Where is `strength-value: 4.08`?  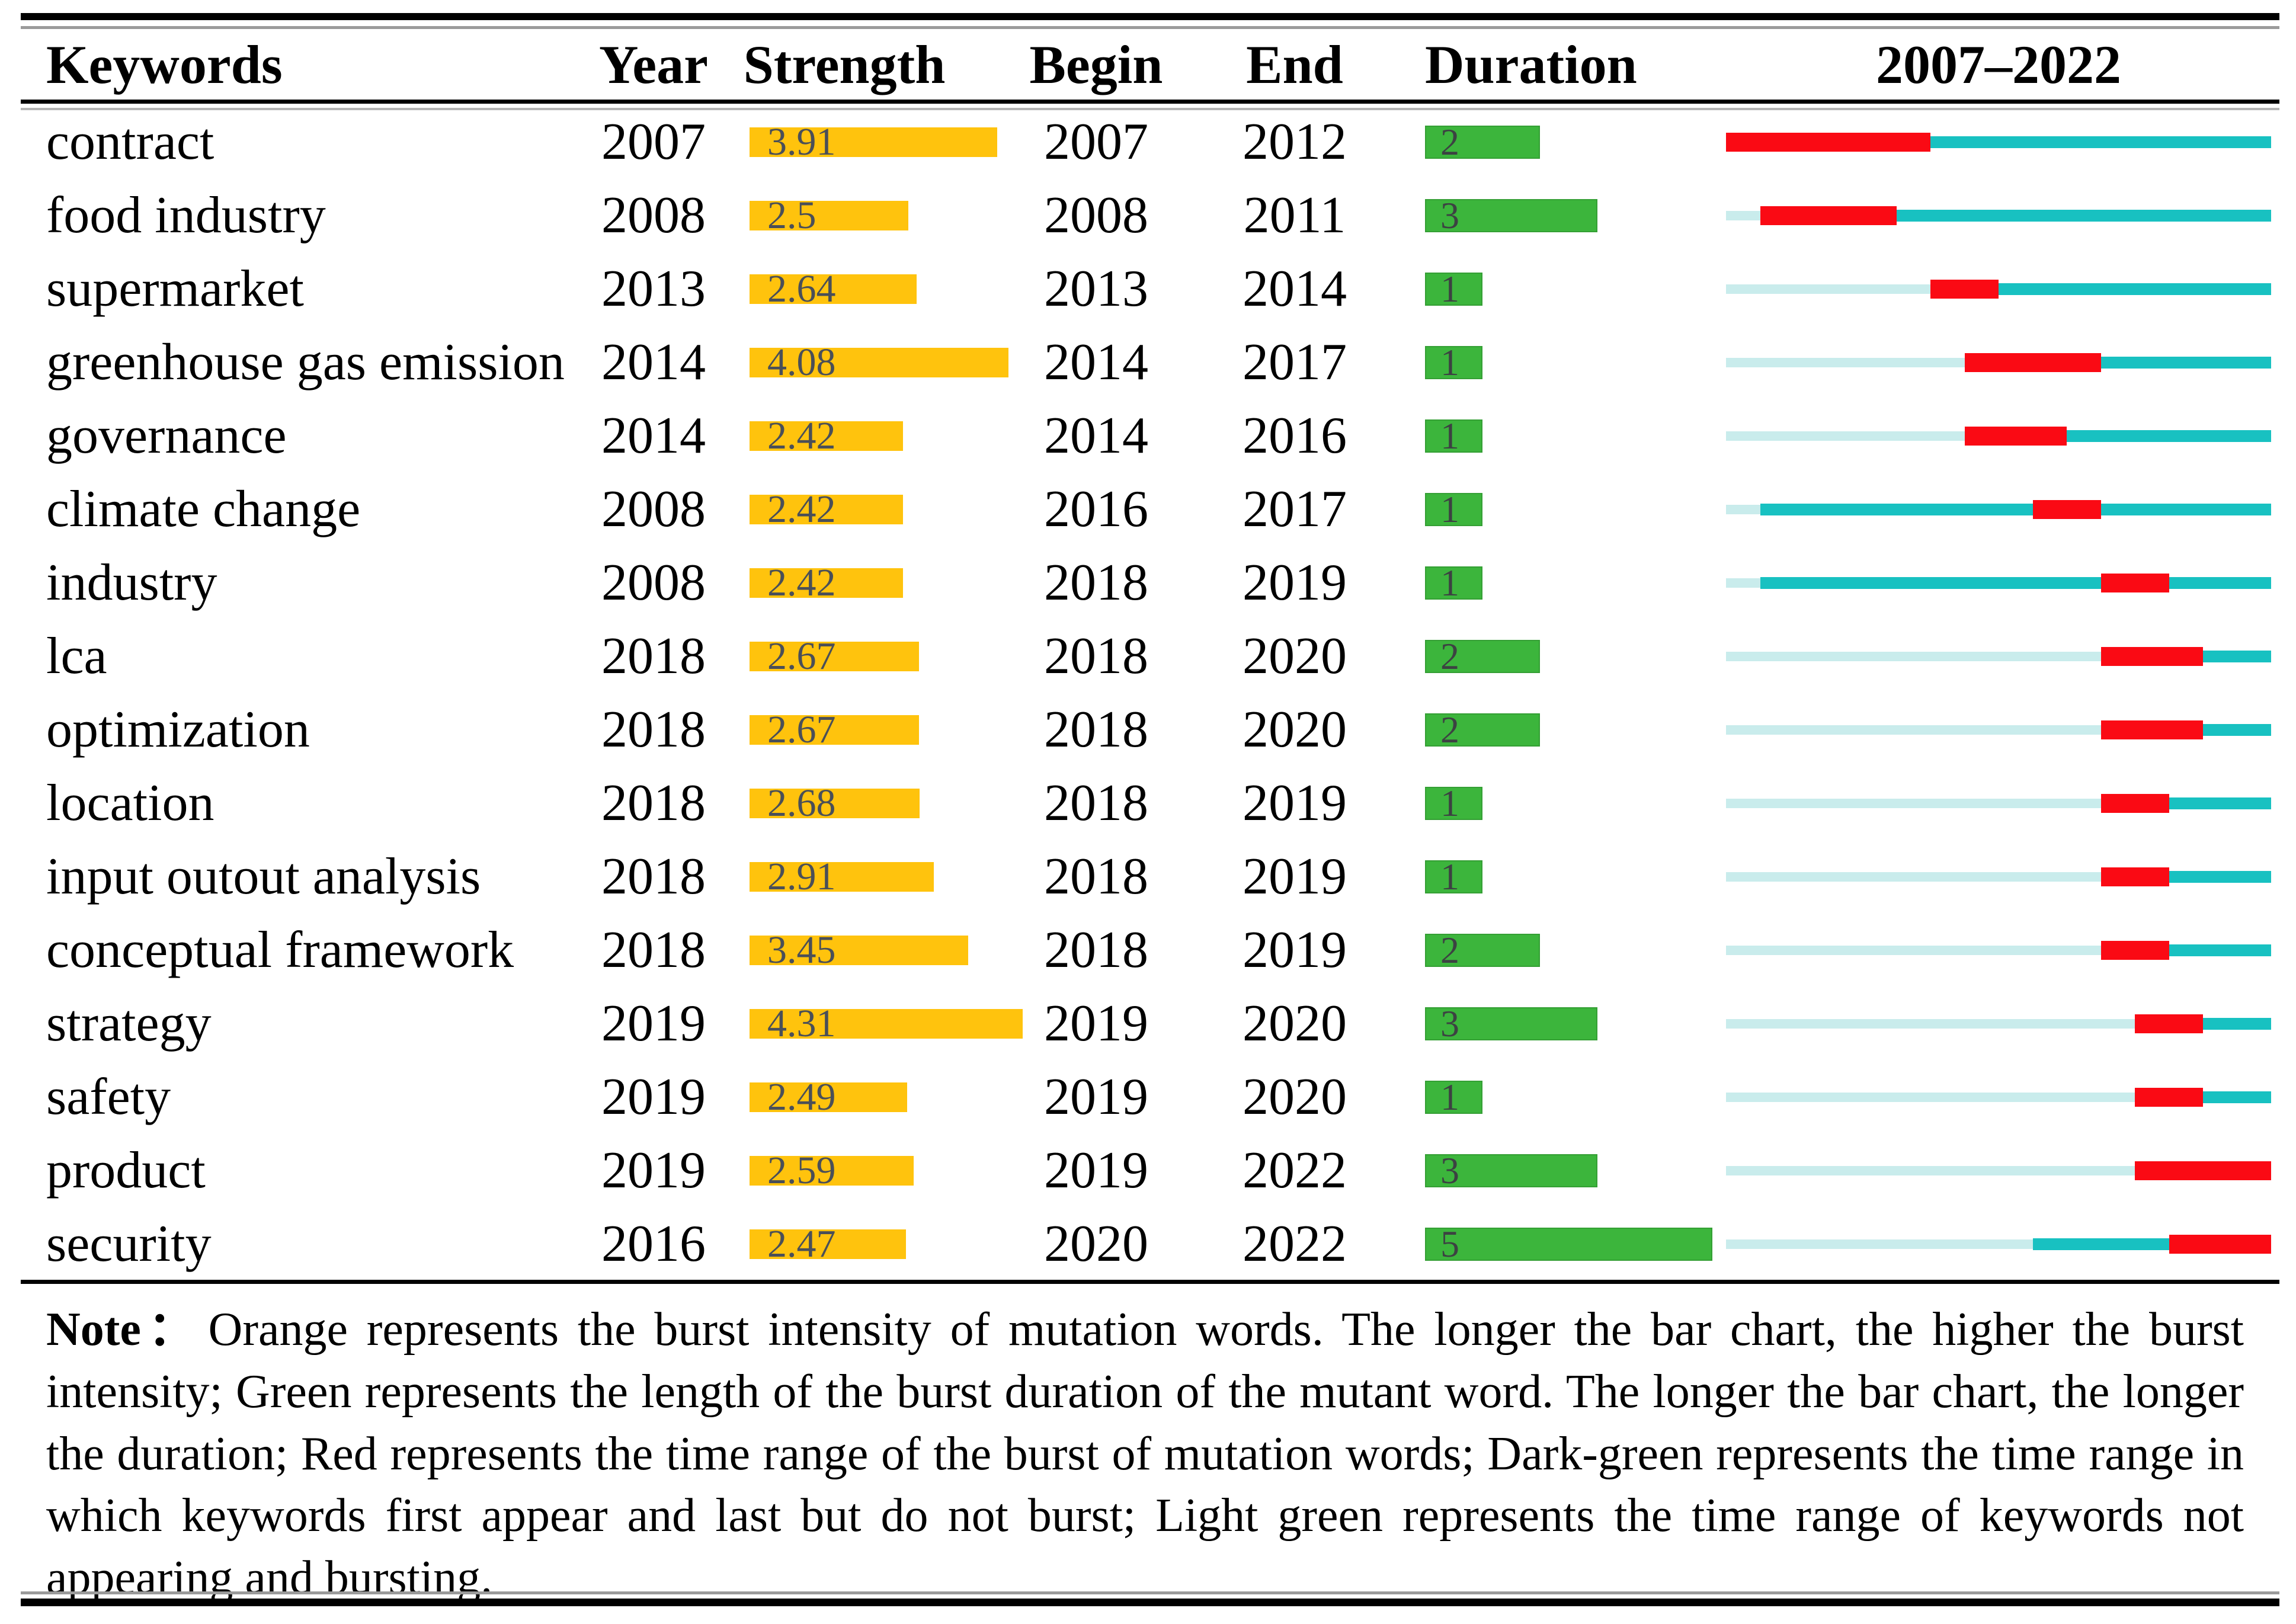 strength-value: 4.08 is located at coordinates (801, 362).